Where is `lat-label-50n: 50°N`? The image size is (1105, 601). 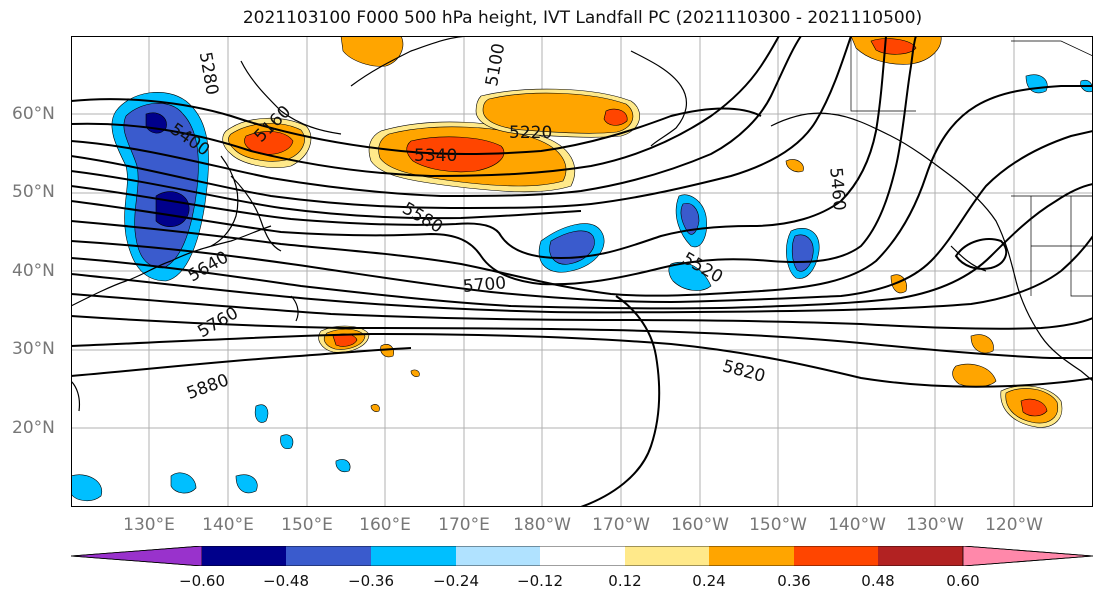 lat-label-50n: 50°N is located at coordinates (33, 192).